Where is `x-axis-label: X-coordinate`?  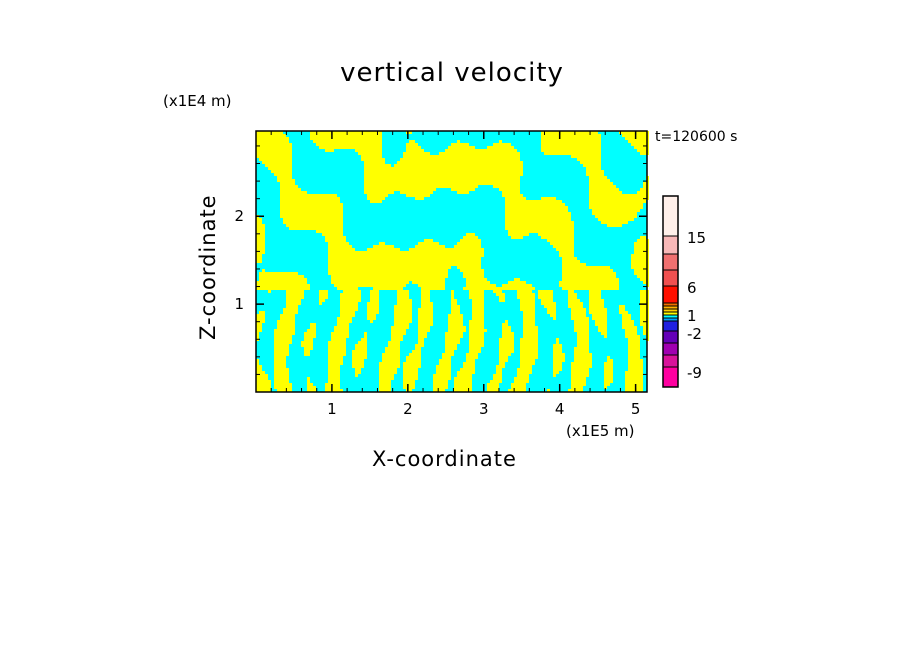
x-axis-label: X-coordinate is located at coordinates (444, 459).